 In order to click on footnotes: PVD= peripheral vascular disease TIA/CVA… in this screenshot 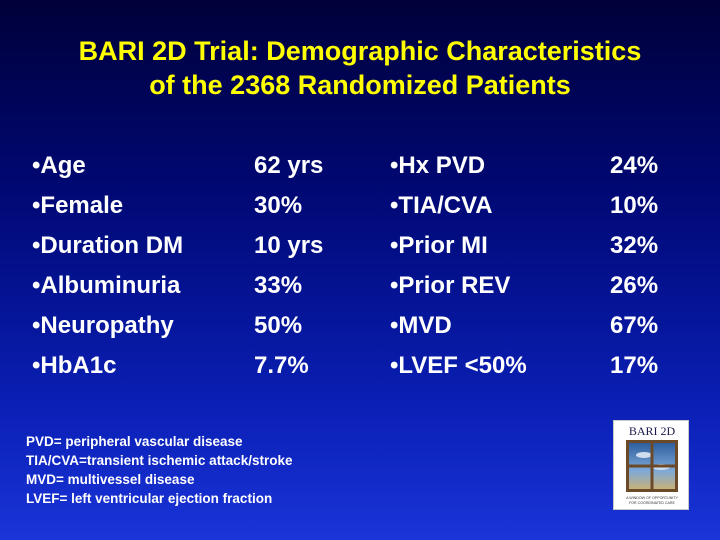, I will do `click(159, 470)`.